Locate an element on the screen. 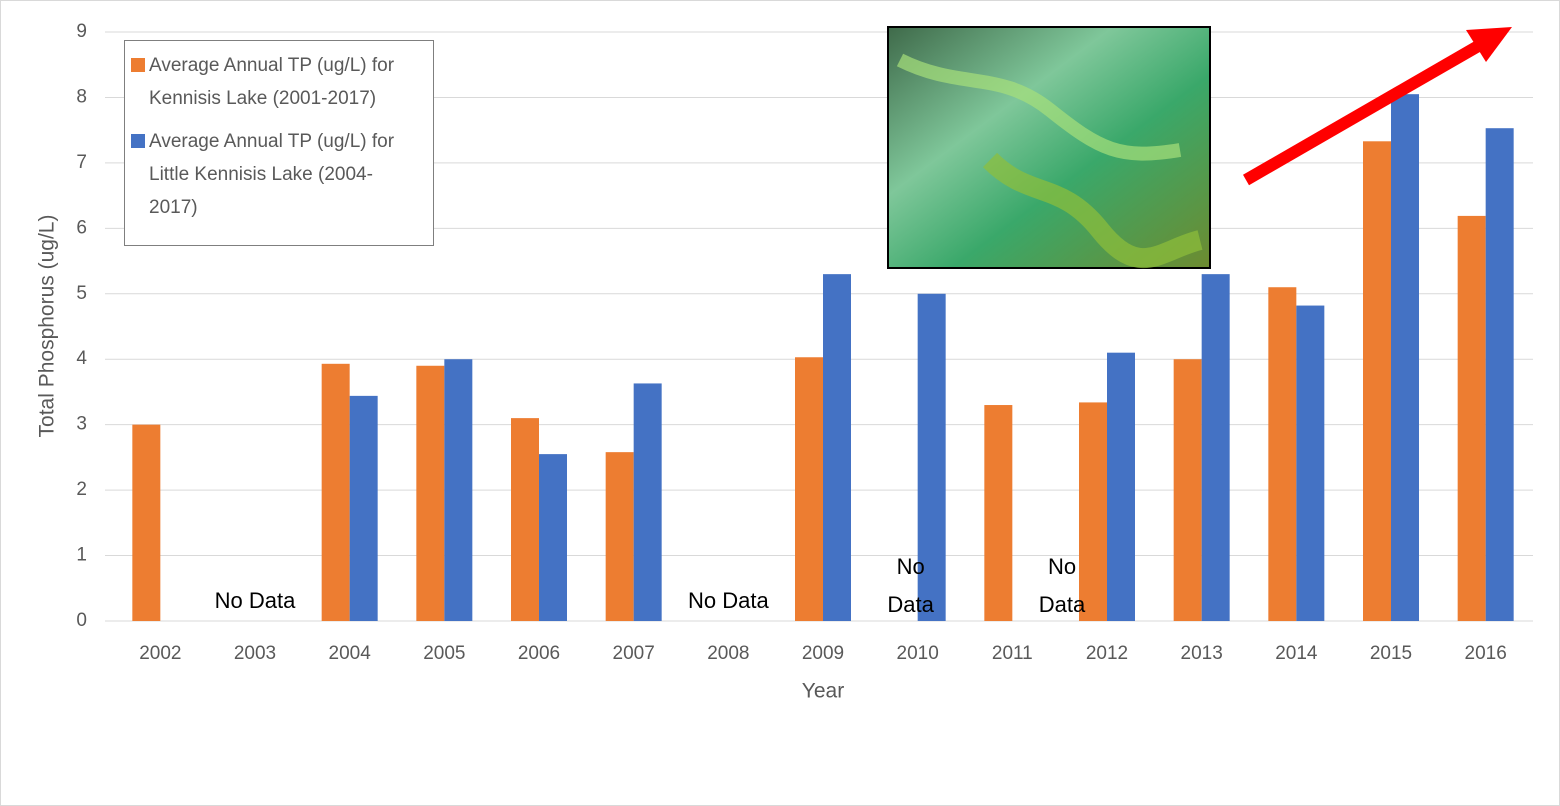 The height and width of the screenshot is (806, 1560). x-axis-title: Year is located at coordinates (823, 691).